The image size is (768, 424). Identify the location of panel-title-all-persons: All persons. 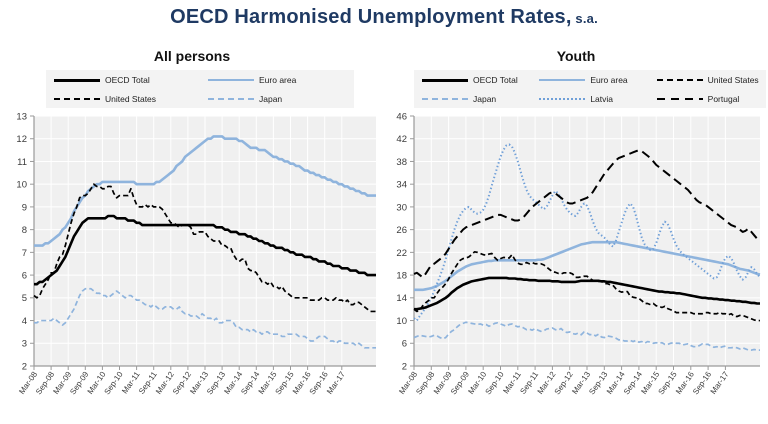
(192, 56).